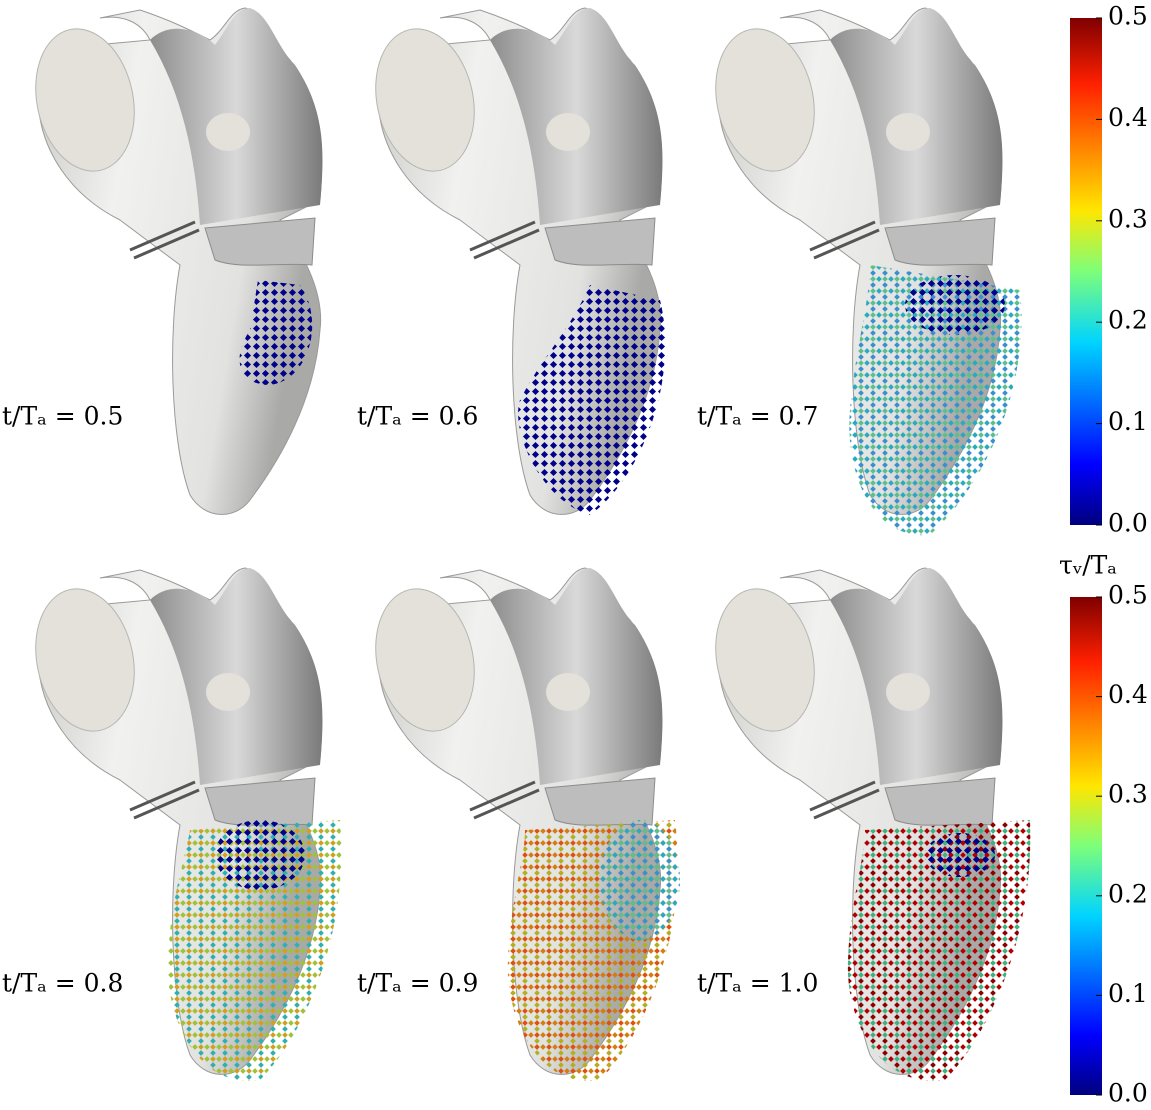 The height and width of the screenshot is (1110, 1151). Describe the element at coordinates (417, 983) in the screenshot. I see `panel-label: t/Tₐ = 0.9` at that location.